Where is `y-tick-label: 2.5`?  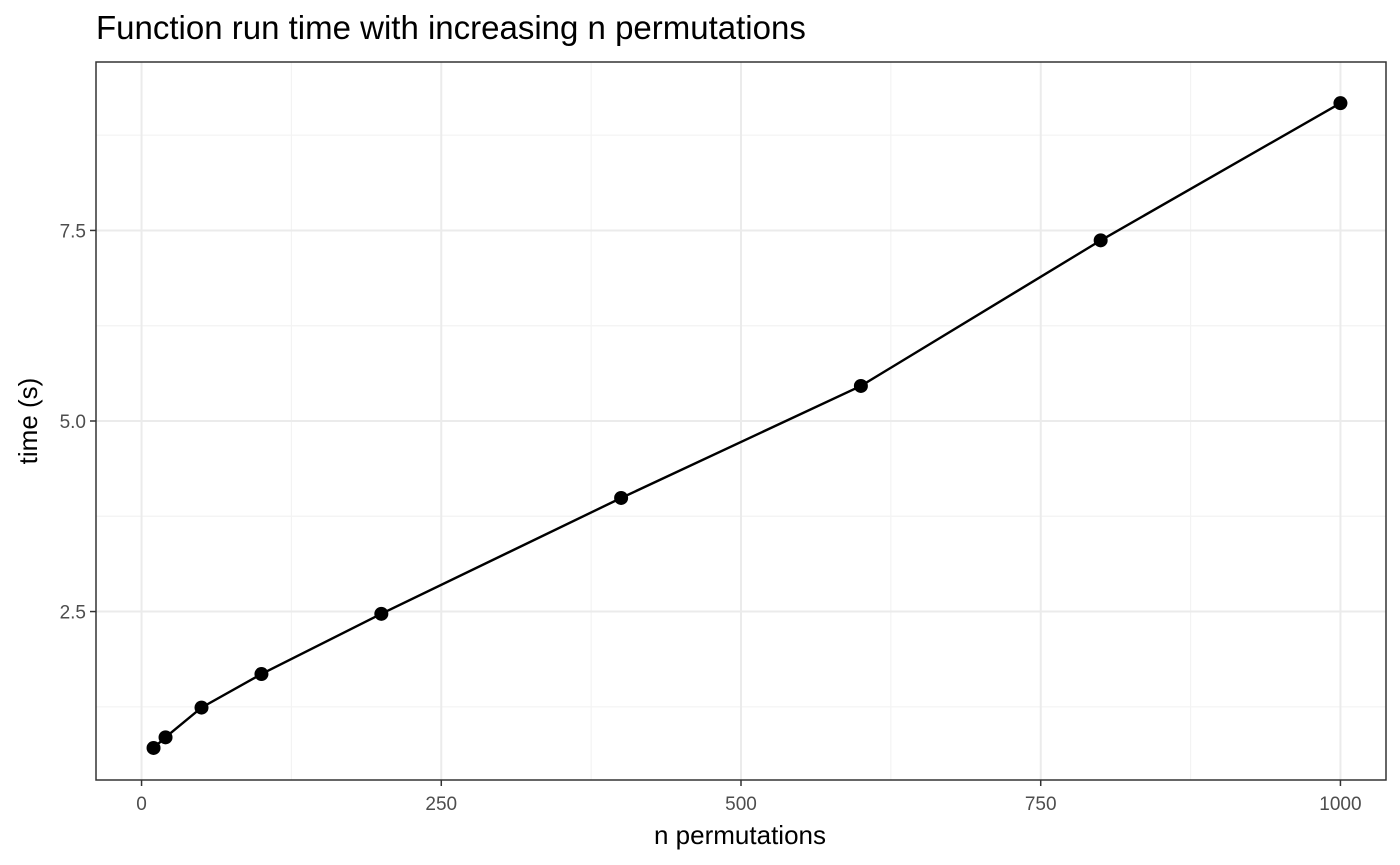 y-tick-label: 2.5 is located at coordinates (73, 613).